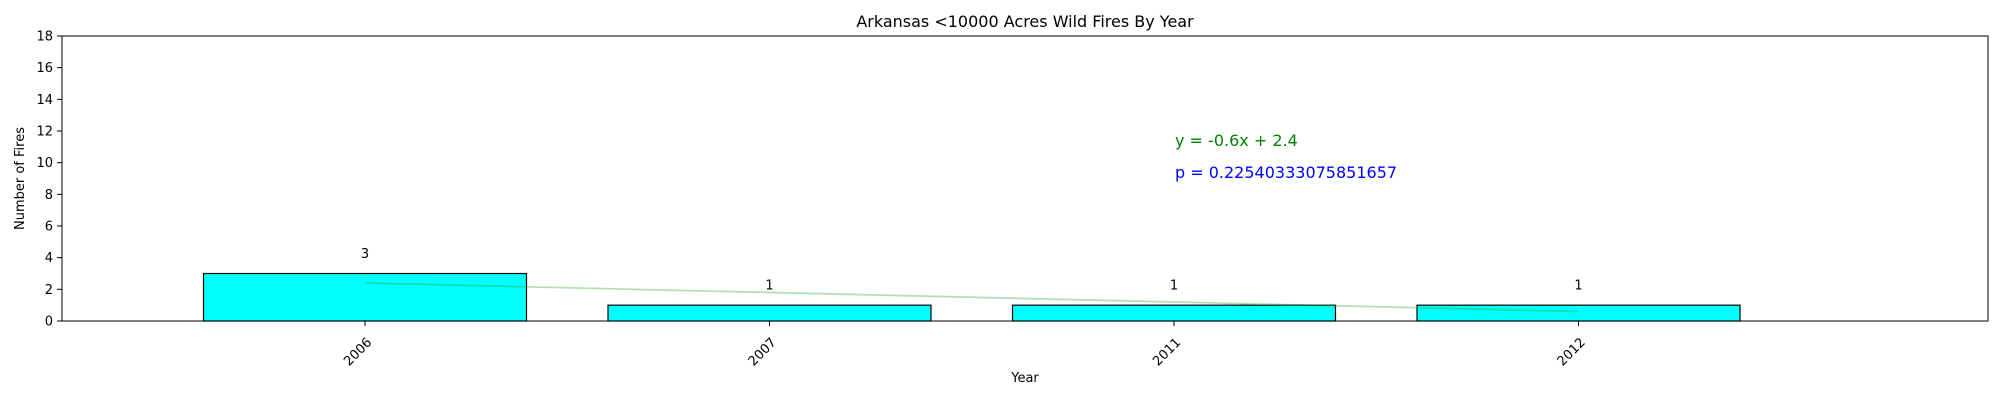  What do you see at coordinates (972, 270) in the screenshot?
I see `data-labels-group: 3 1 1 1` at bounding box center [972, 270].